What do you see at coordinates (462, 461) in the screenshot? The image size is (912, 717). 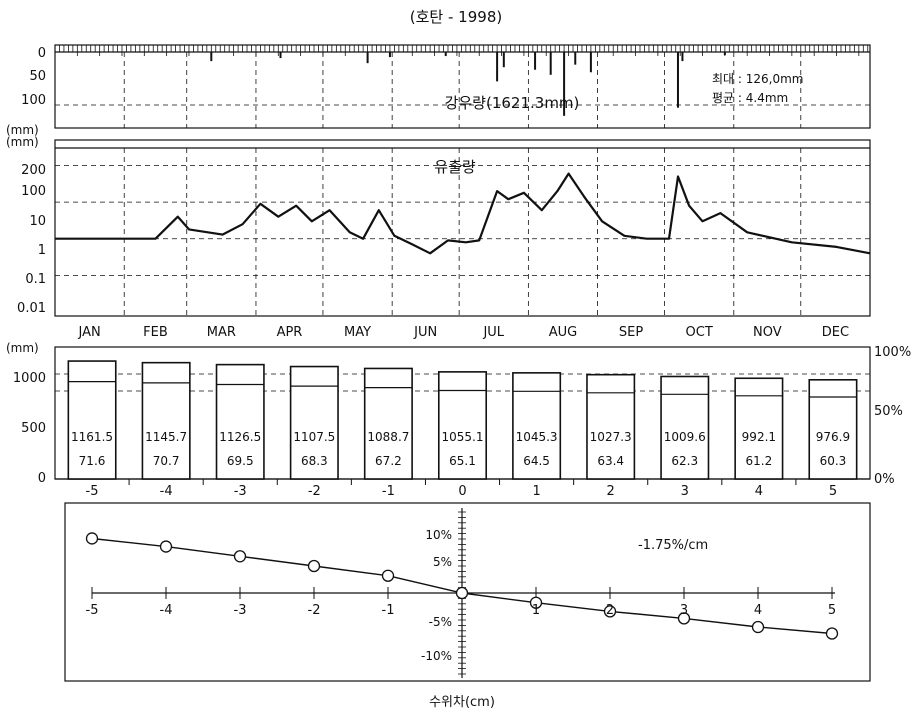 I see `storage-percent-label: 65.1` at bounding box center [462, 461].